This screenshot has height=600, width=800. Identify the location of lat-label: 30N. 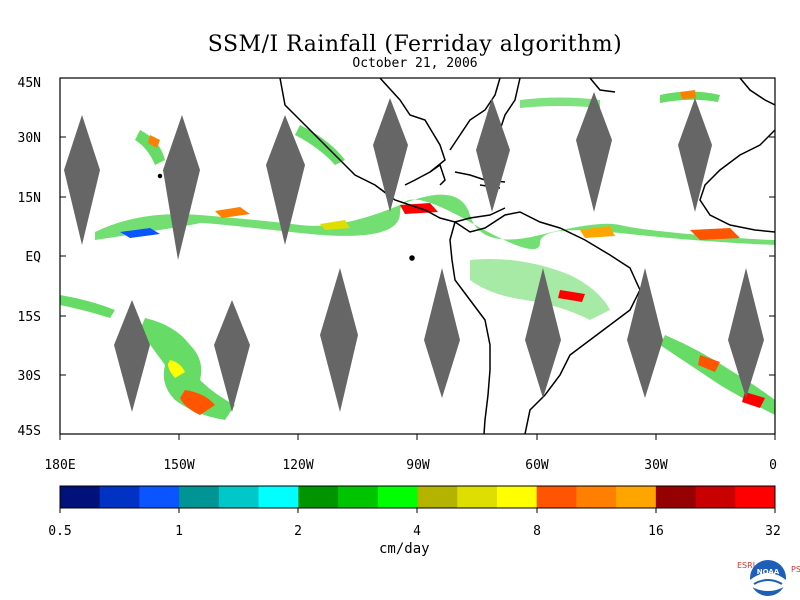
(29, 138).